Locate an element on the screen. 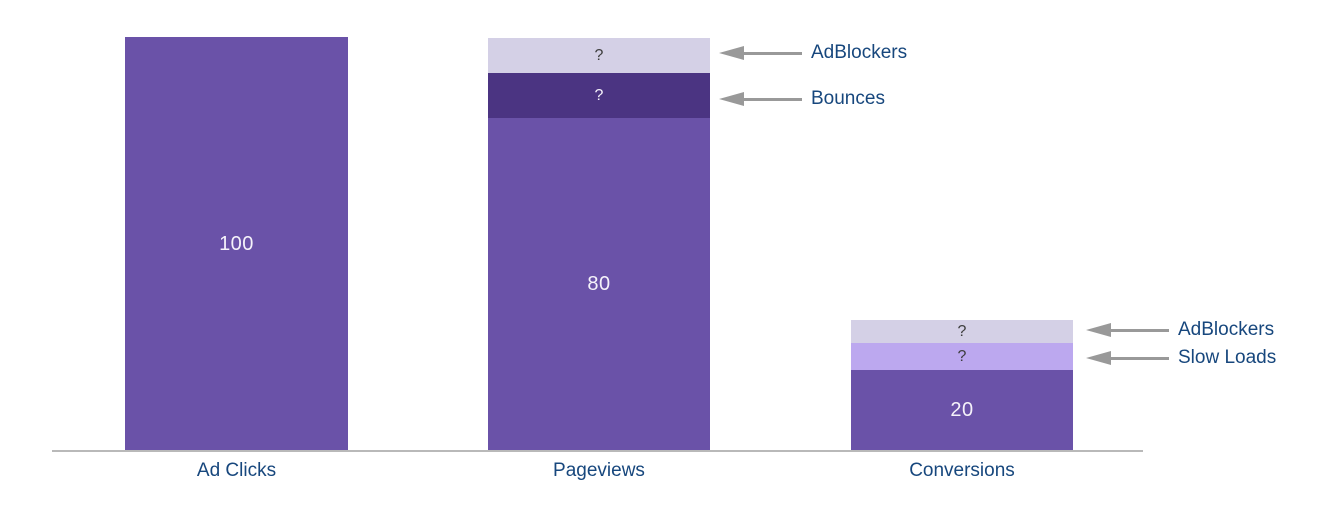 This screenshot has width=1326, height=526. bar-conversions-slow-loads-segment: ? is located at coordinates (962, 356).